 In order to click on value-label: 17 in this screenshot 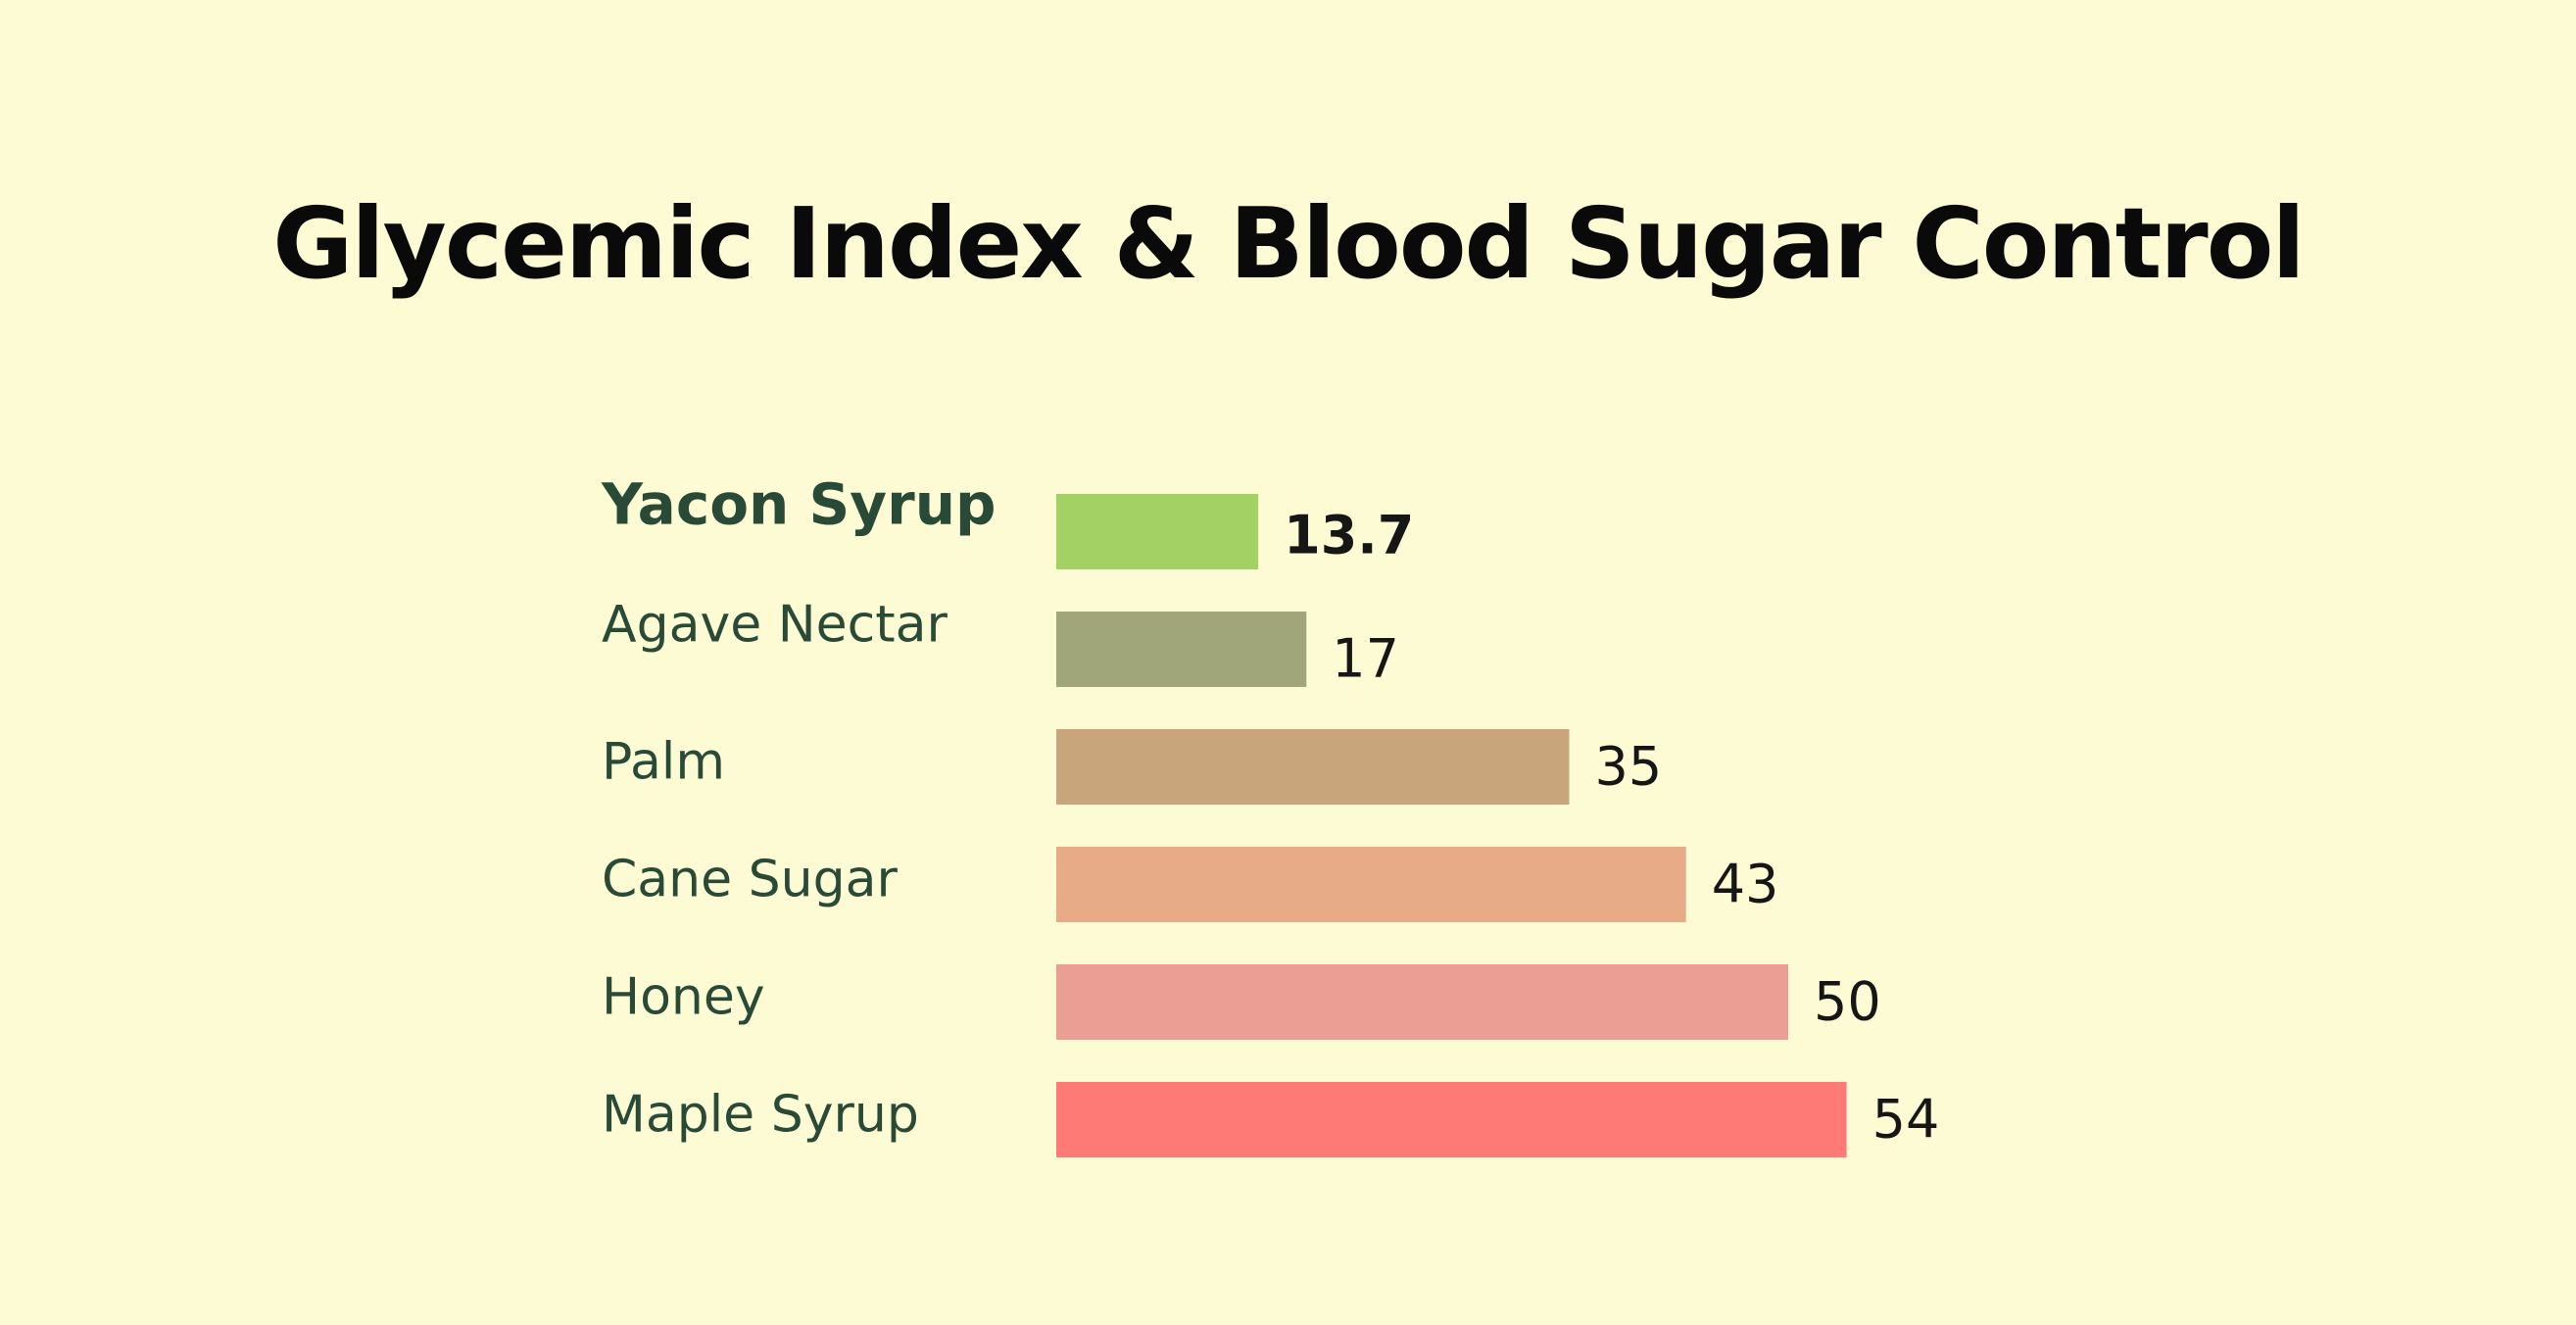, I will do `click(1365, 659)`.